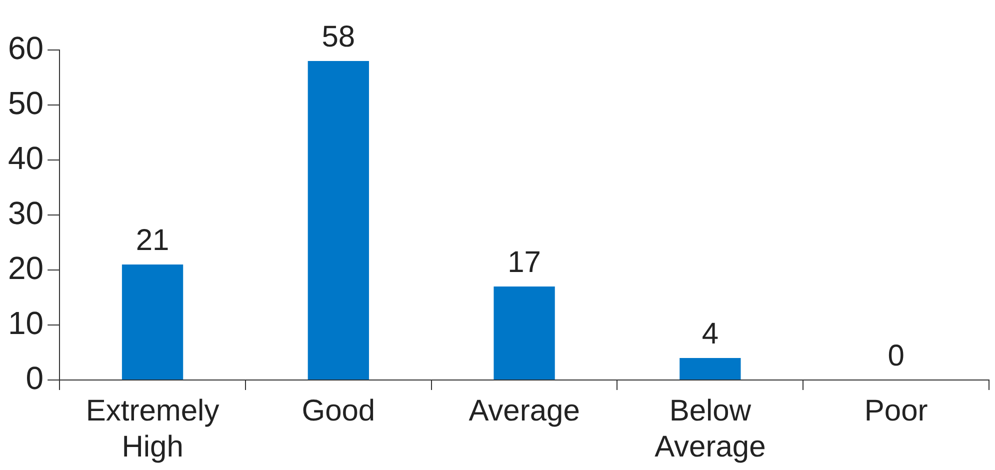 The width and height of the screenshot is (995, 470). Describe the element at coordinates (26, 268) in the screenshot. I see `y-tick-label: 20` at that location.